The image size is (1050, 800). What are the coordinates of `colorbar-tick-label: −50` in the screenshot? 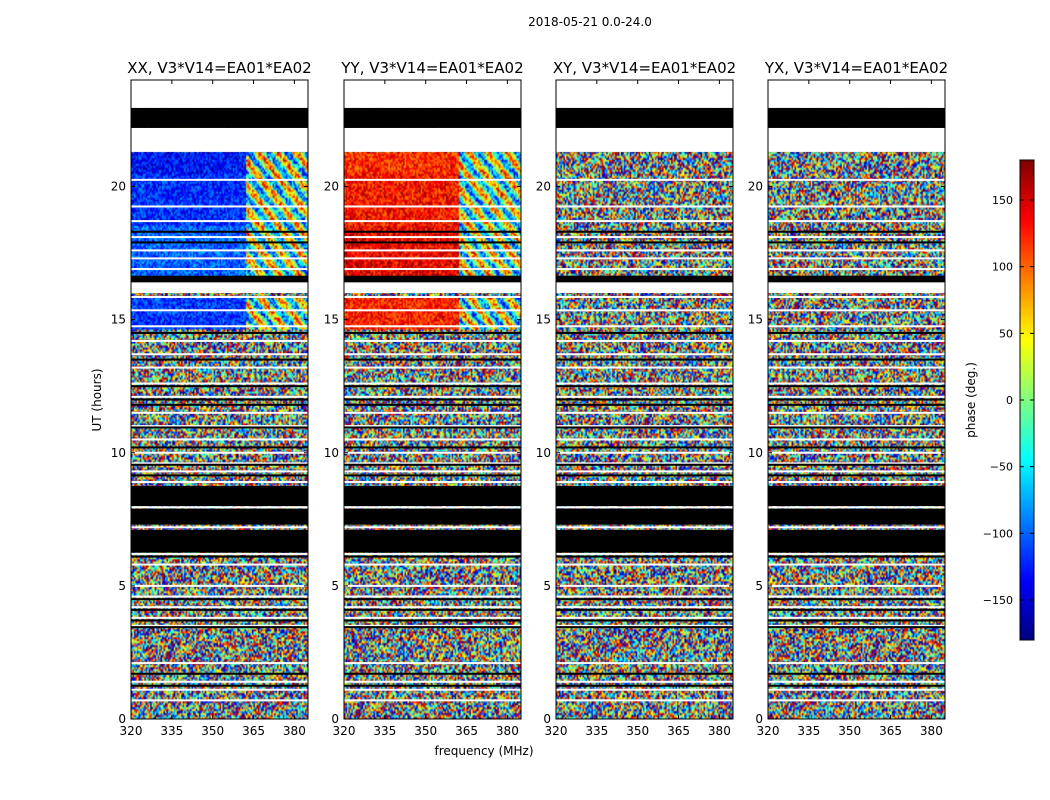 It's located at (1001, 467).